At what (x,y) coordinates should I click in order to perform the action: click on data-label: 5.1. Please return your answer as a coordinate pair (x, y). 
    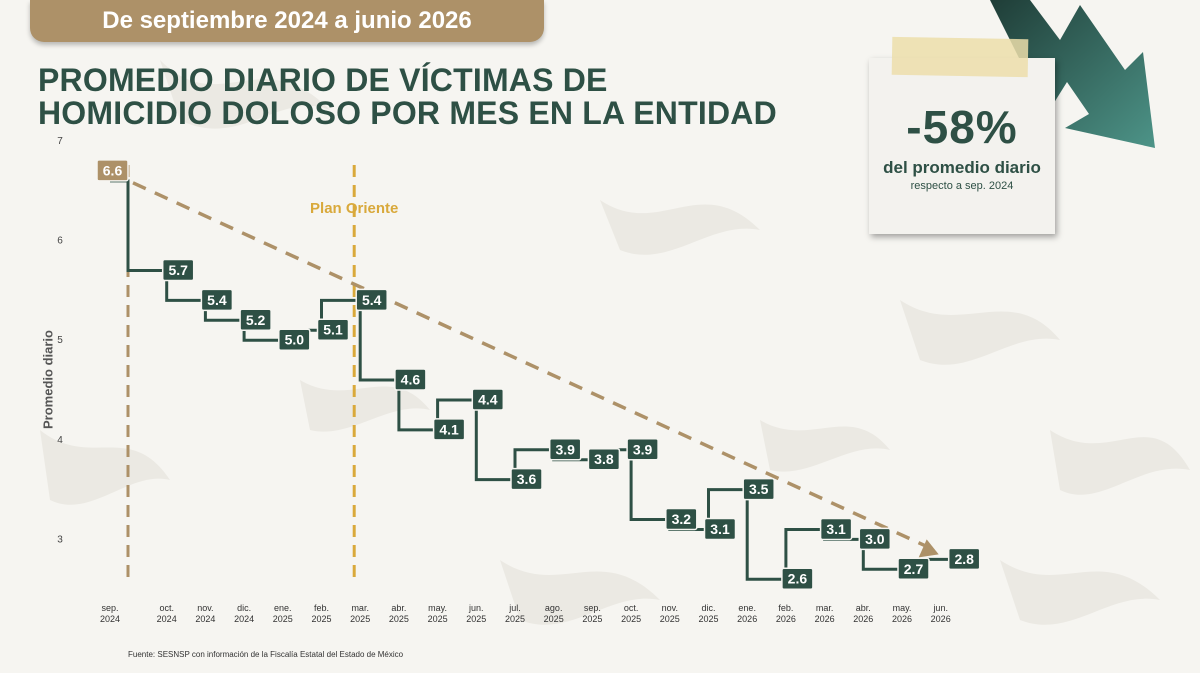
    Looking at the image, I should click on (333, 330).